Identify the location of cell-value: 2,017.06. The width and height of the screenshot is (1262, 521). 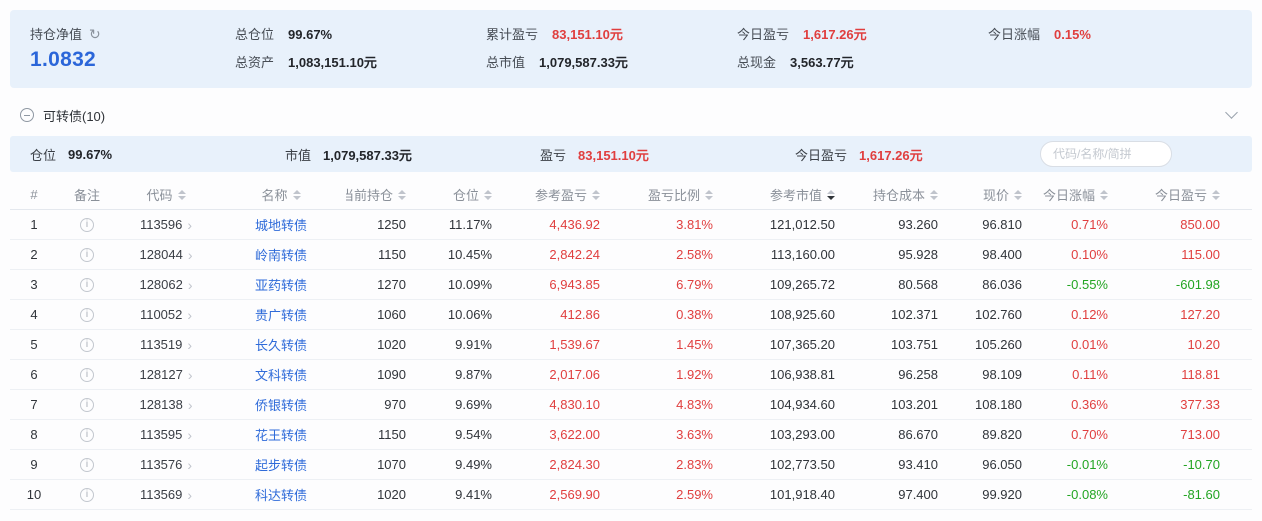
(574, 374).